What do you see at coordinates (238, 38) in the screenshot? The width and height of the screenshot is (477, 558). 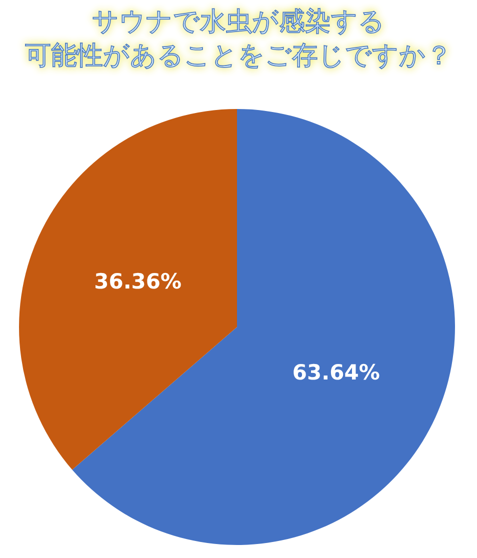 I see `chart-title: サウナで水虫が感染する可能性があることをご存じですか？` at bounding box center [238, 38].